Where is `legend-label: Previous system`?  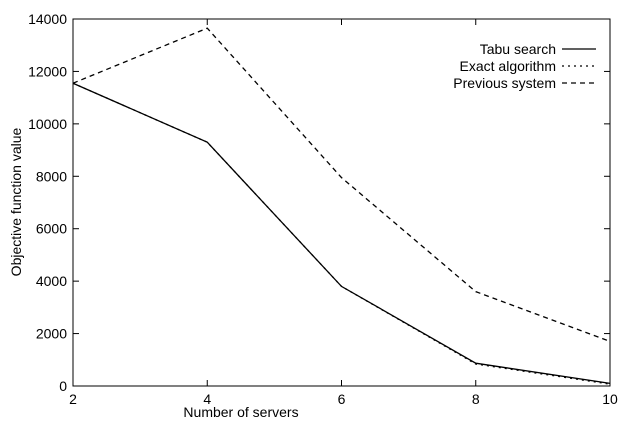 legend-label: Previous system is located at coordinates (504, 83).